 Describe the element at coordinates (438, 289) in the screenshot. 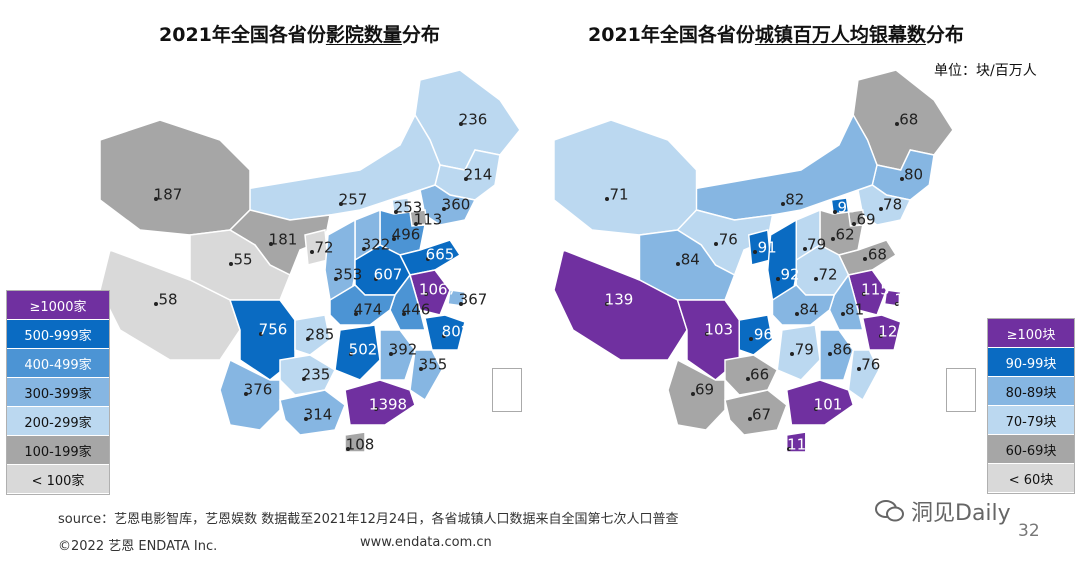

I see `left-province-value: 1067` at that location.